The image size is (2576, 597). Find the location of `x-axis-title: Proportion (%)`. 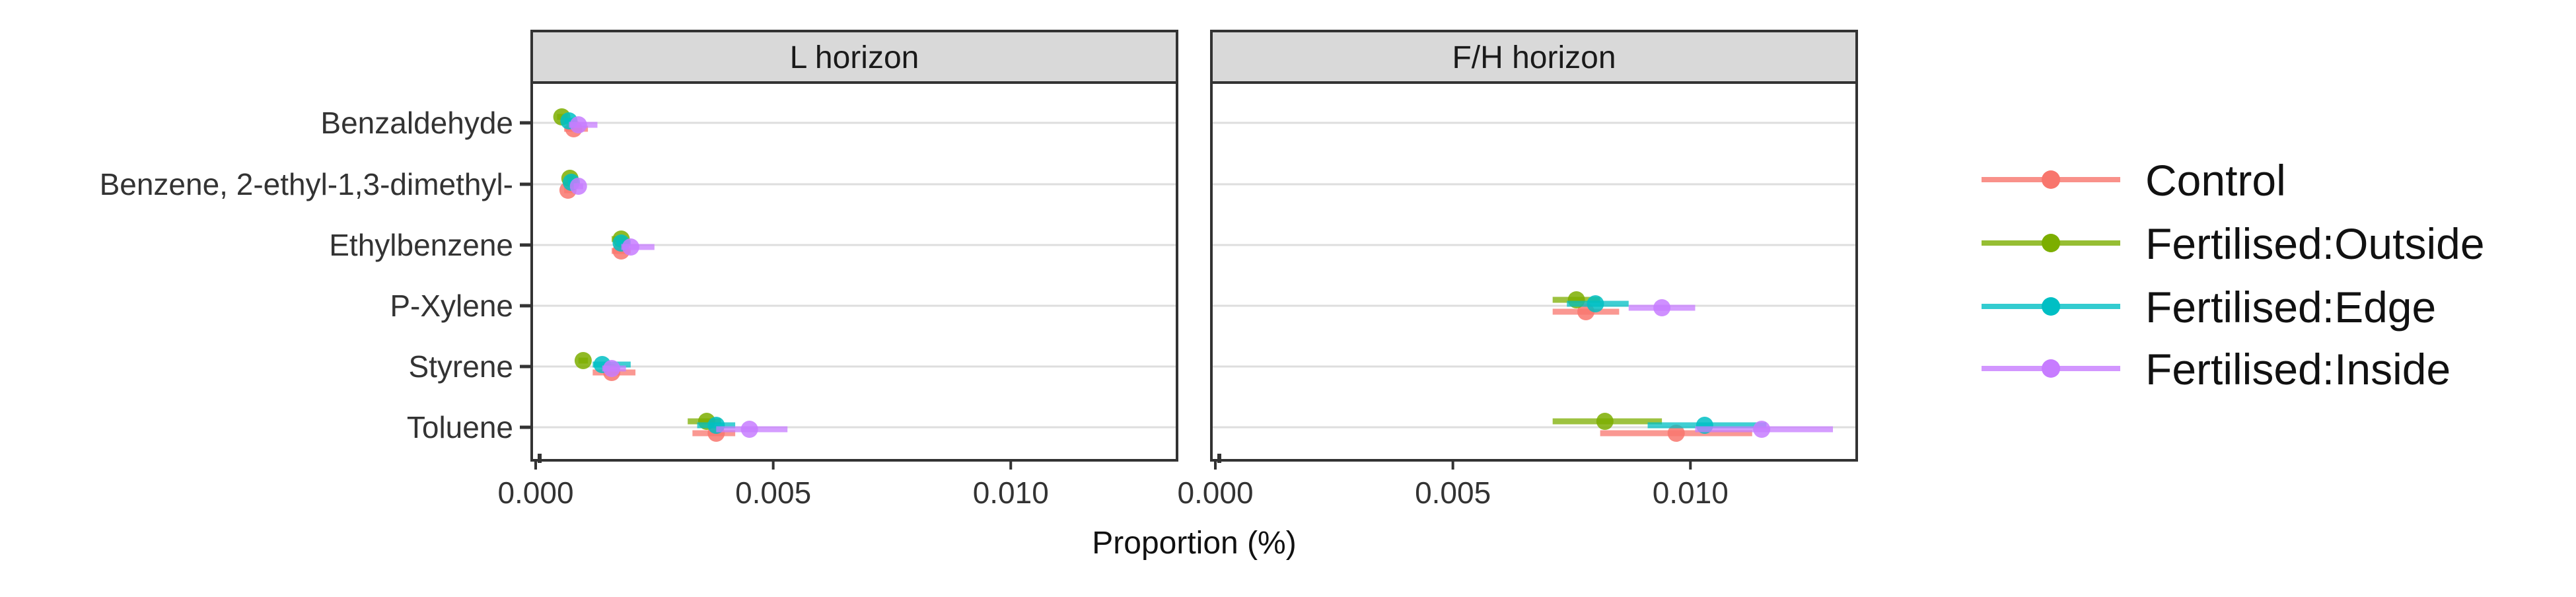

x-axis-title: Proportion (%) is located at coordinates (1194, 544).